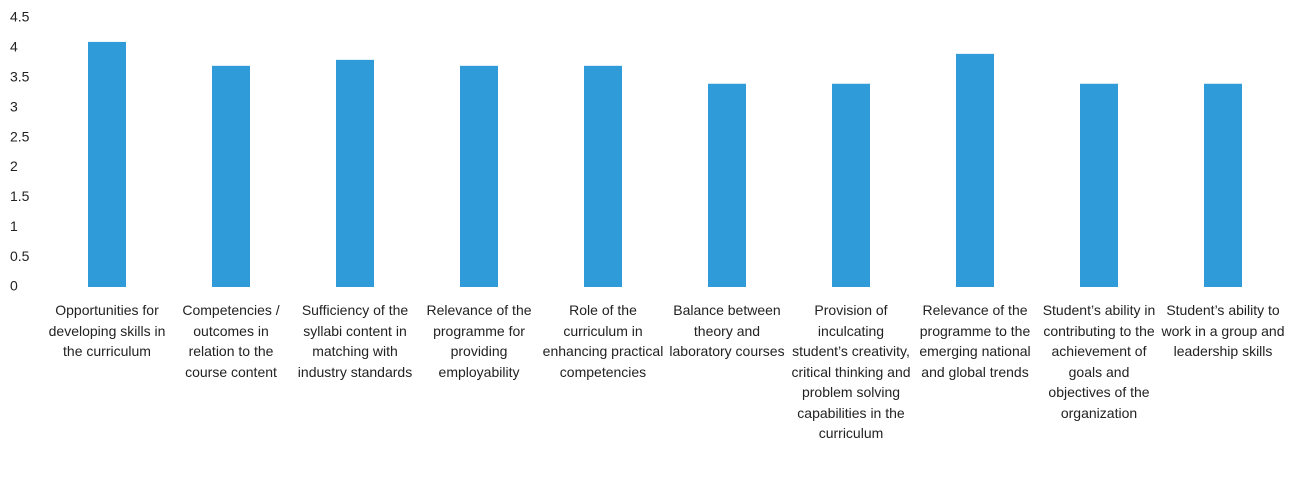 The height and width of the screenshot is (482, 1290). I want to click on y-tick-label: 0, so click(14, 286).